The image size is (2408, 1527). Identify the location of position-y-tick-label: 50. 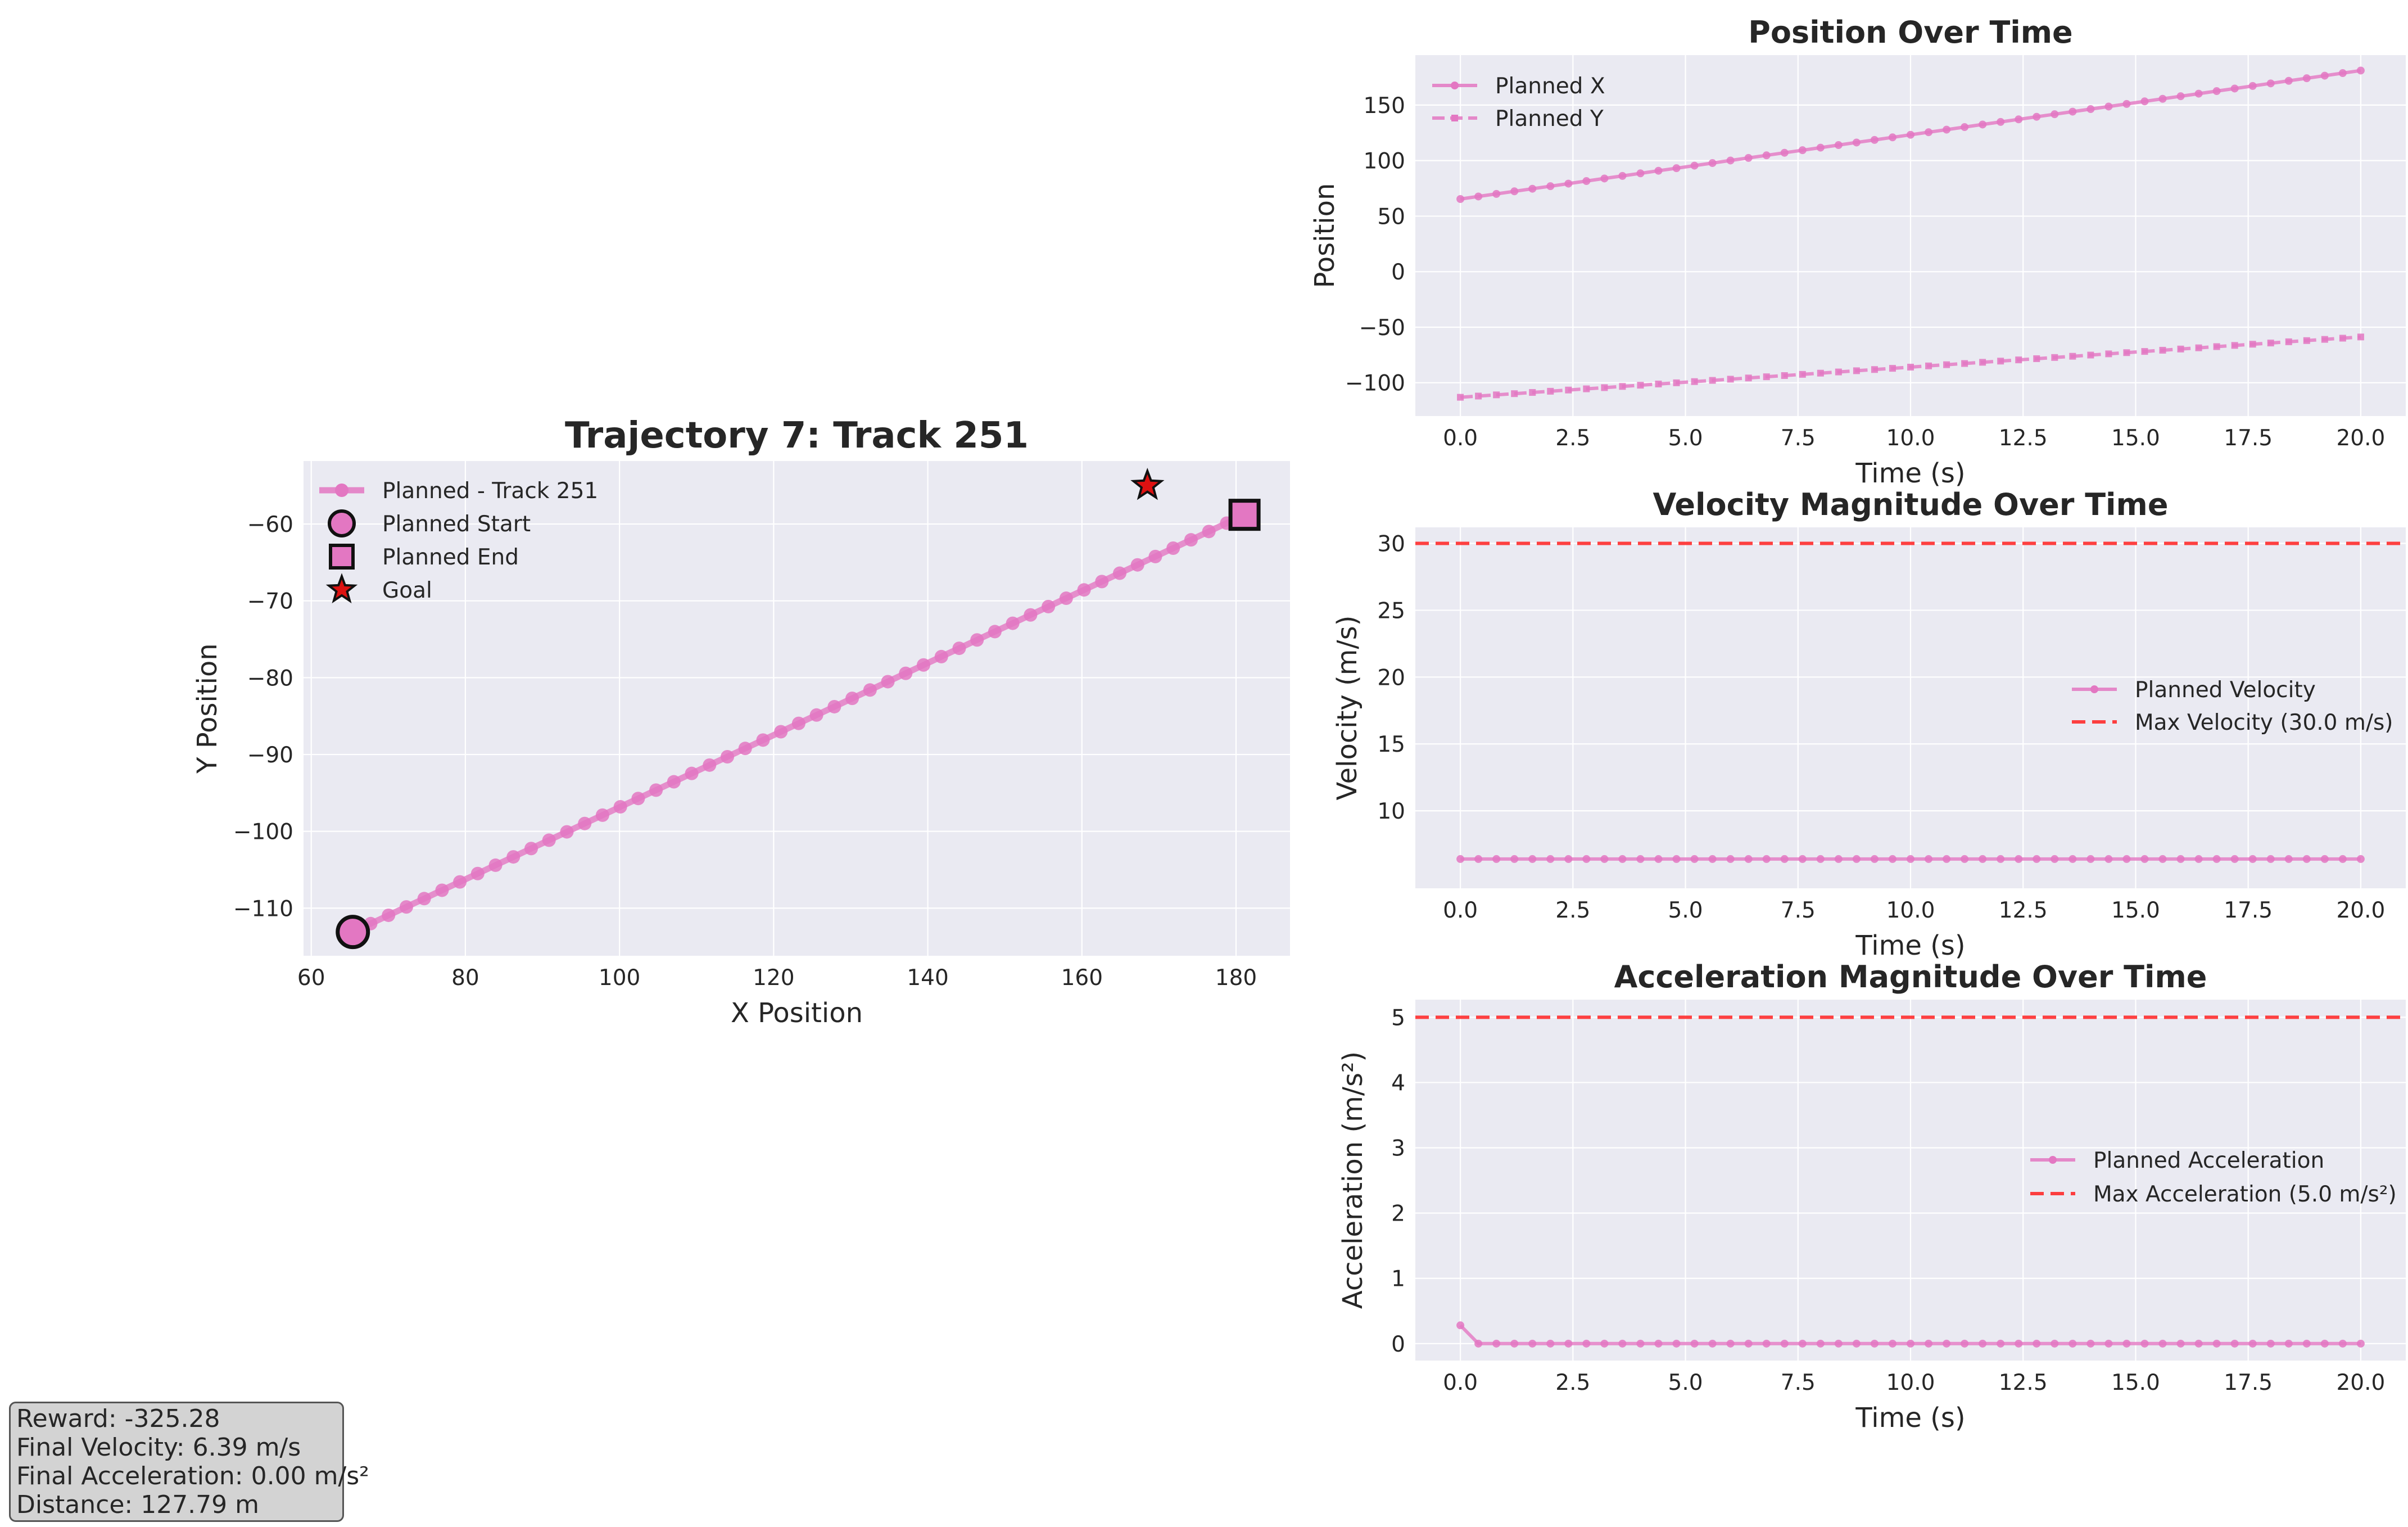
(1391, 216).